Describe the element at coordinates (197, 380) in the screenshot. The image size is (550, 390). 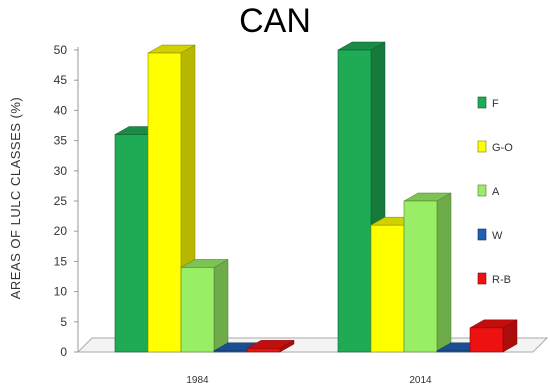
I see `x-tick-label: 1984` at that location.